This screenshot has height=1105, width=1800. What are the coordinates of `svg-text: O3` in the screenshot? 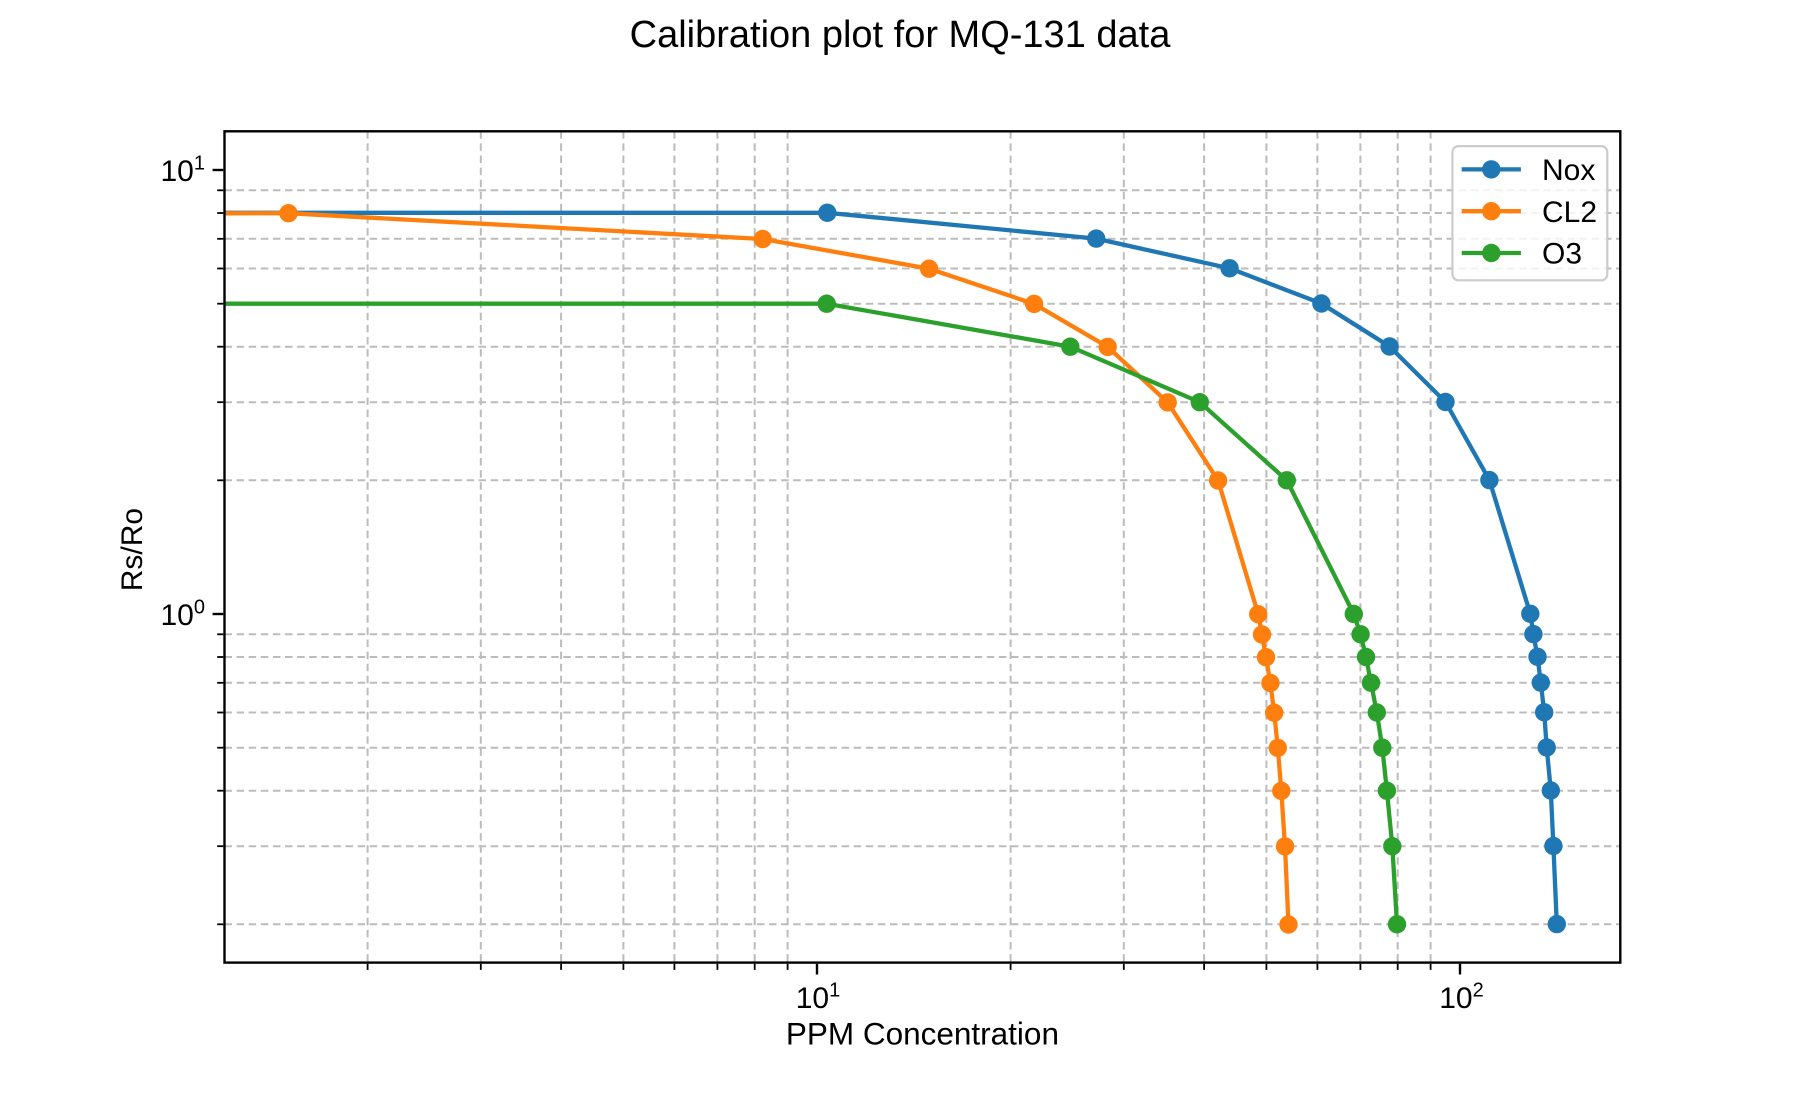 It's located at (1562, 254).